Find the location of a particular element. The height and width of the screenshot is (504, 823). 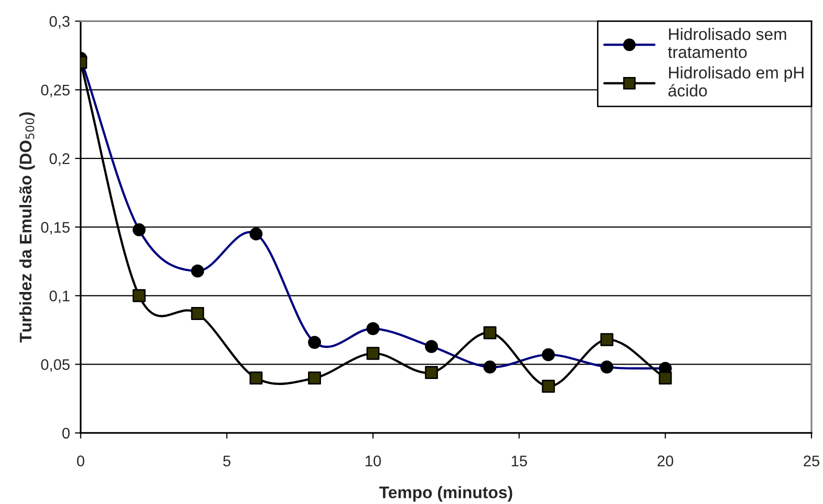

y-tick-label: 0,05 is located at coordinates (55, 365).